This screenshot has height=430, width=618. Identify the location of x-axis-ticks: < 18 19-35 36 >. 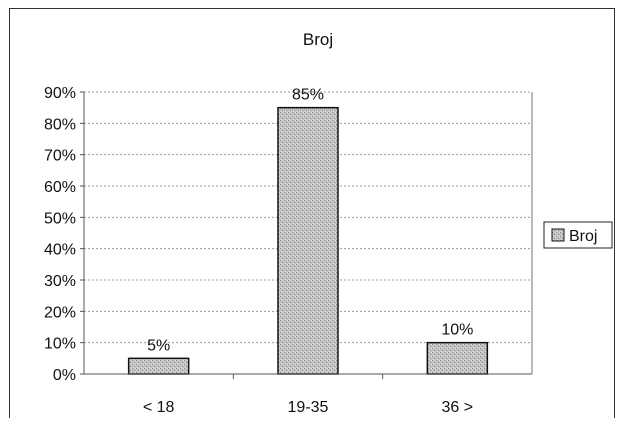
(308, 395).